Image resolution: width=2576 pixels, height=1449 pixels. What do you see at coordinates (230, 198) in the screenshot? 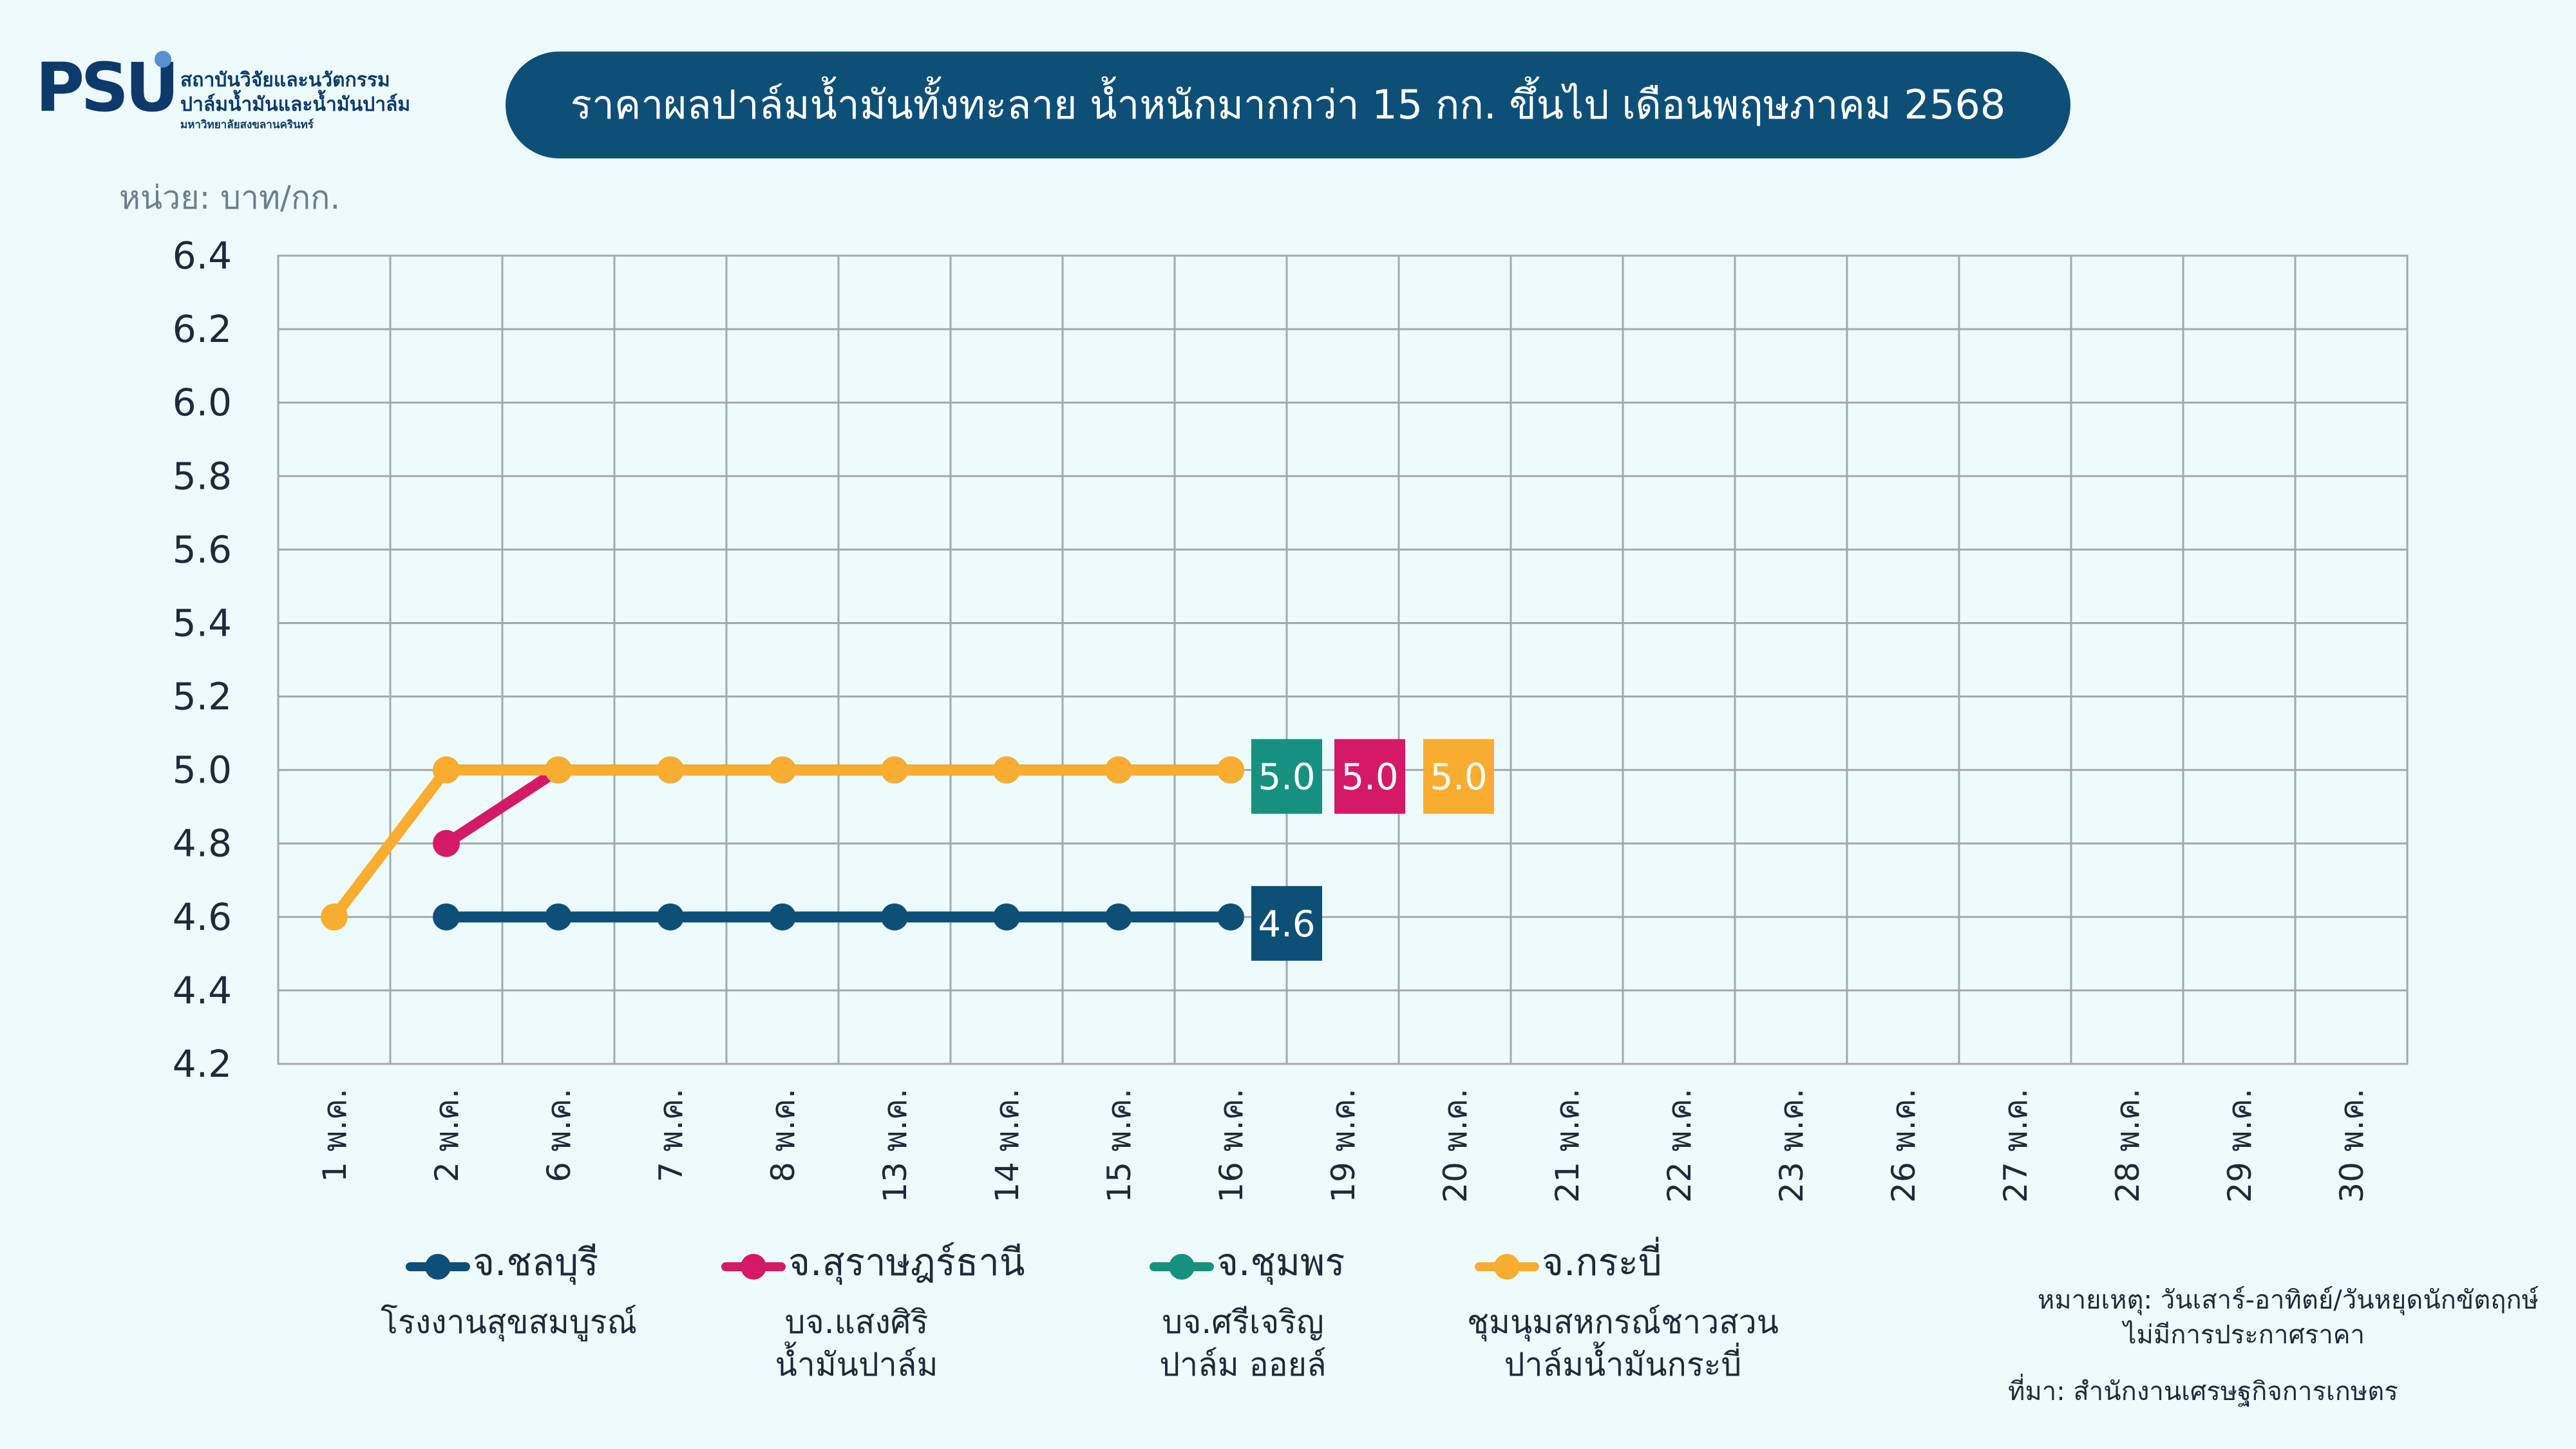
I see `y-axis-unit-label: หน่วย: บาท/กก.` at bounding box center [230, 198].